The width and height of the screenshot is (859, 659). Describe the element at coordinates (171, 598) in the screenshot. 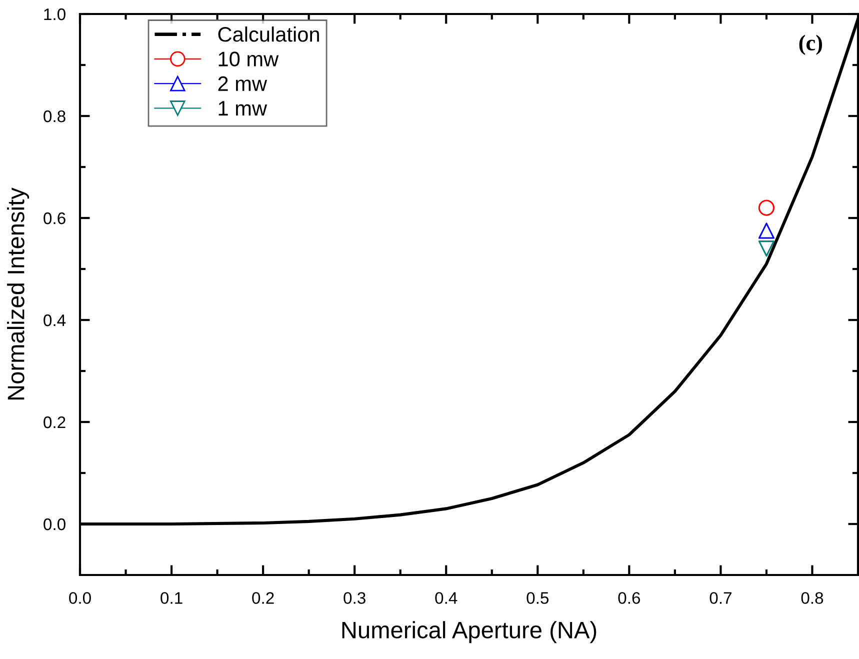

I see `x-tick-label: 0.1` at that location.